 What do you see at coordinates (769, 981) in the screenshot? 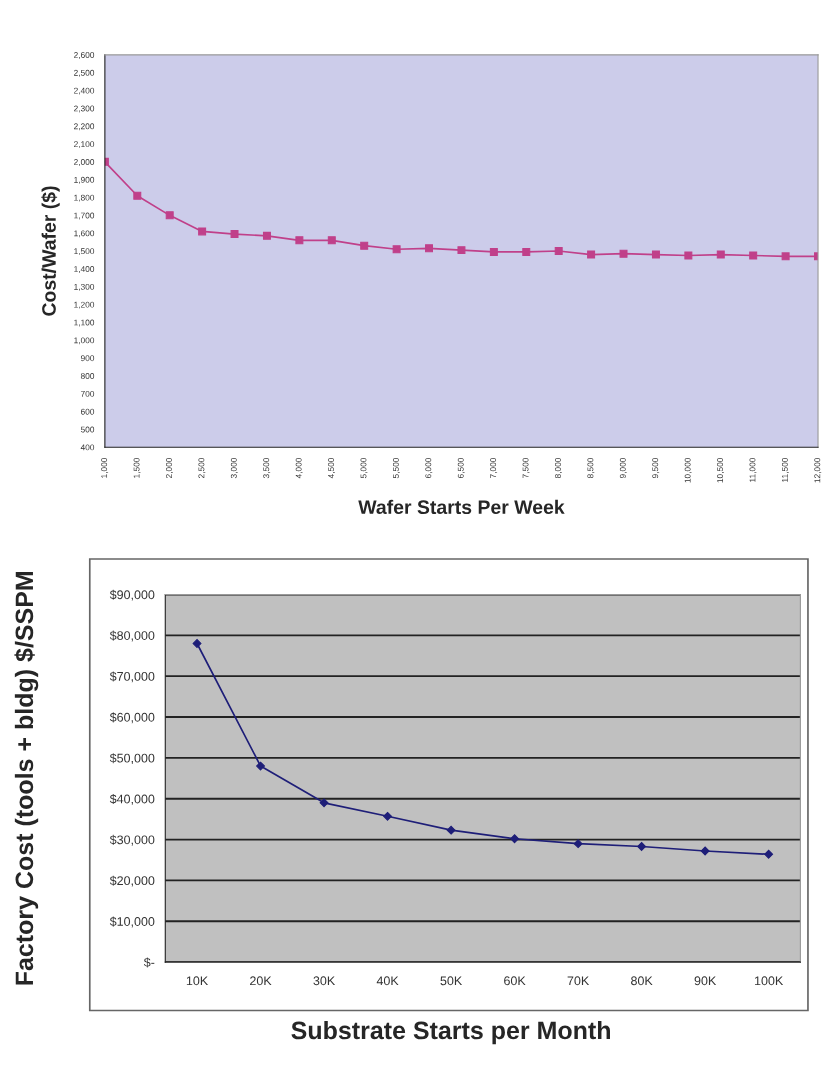
I see `x-tick-label: 100K` at bounding box center [769, 981].